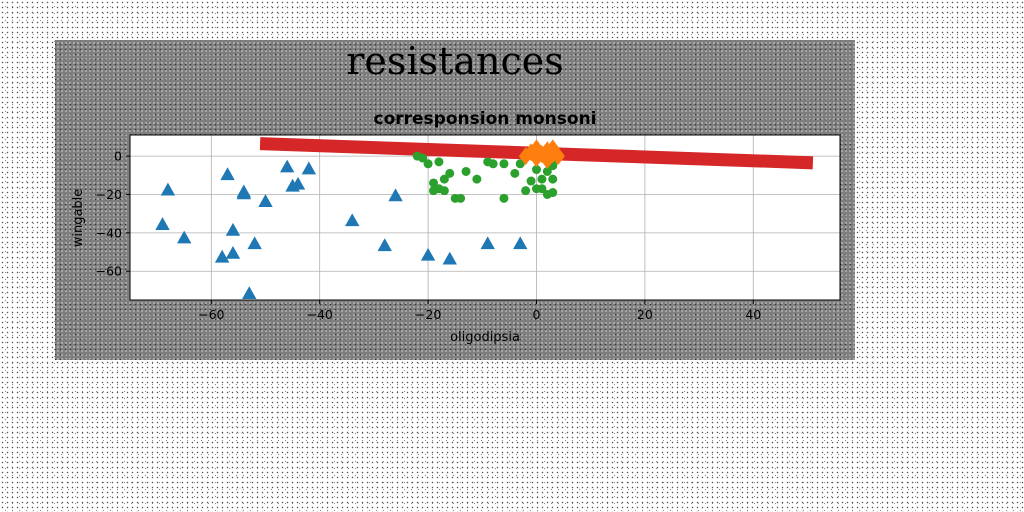  Describe the element at coordinates (645, 314) in the screenshot. I see `x-tick-label: 20` at that location.